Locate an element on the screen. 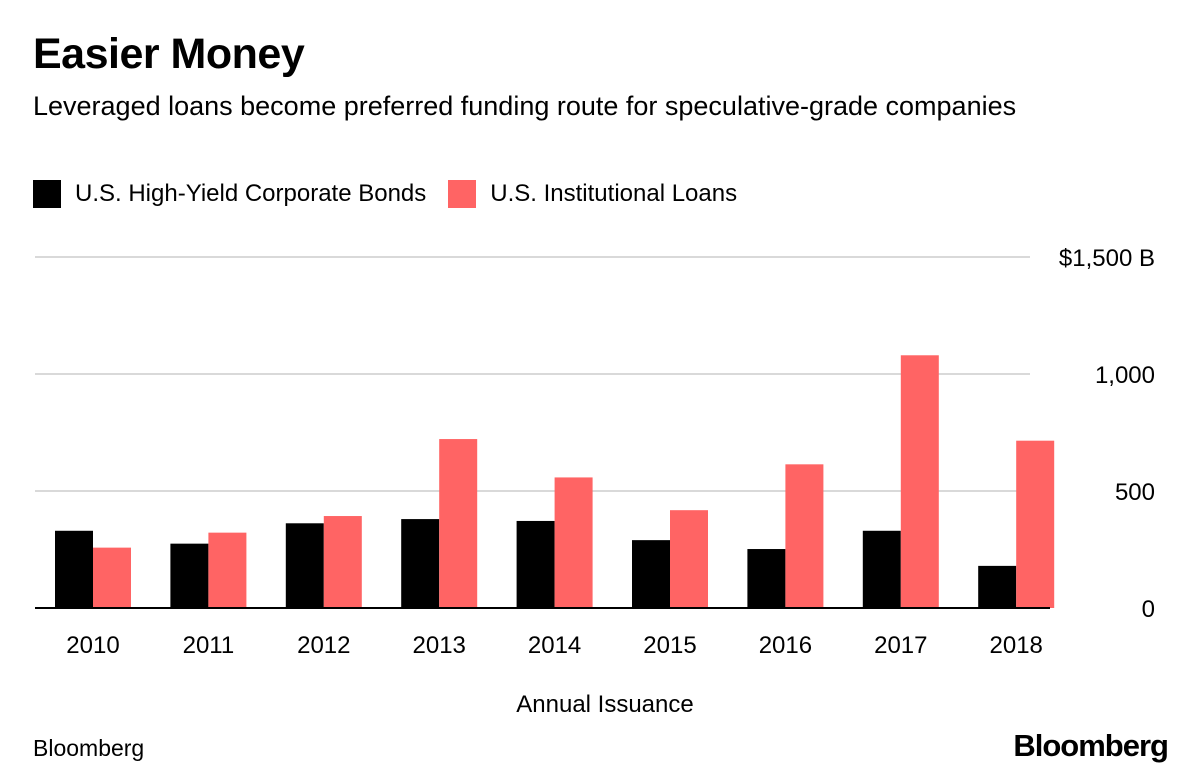  x-tick-label: 2014 is located at coordinates (554, 645).